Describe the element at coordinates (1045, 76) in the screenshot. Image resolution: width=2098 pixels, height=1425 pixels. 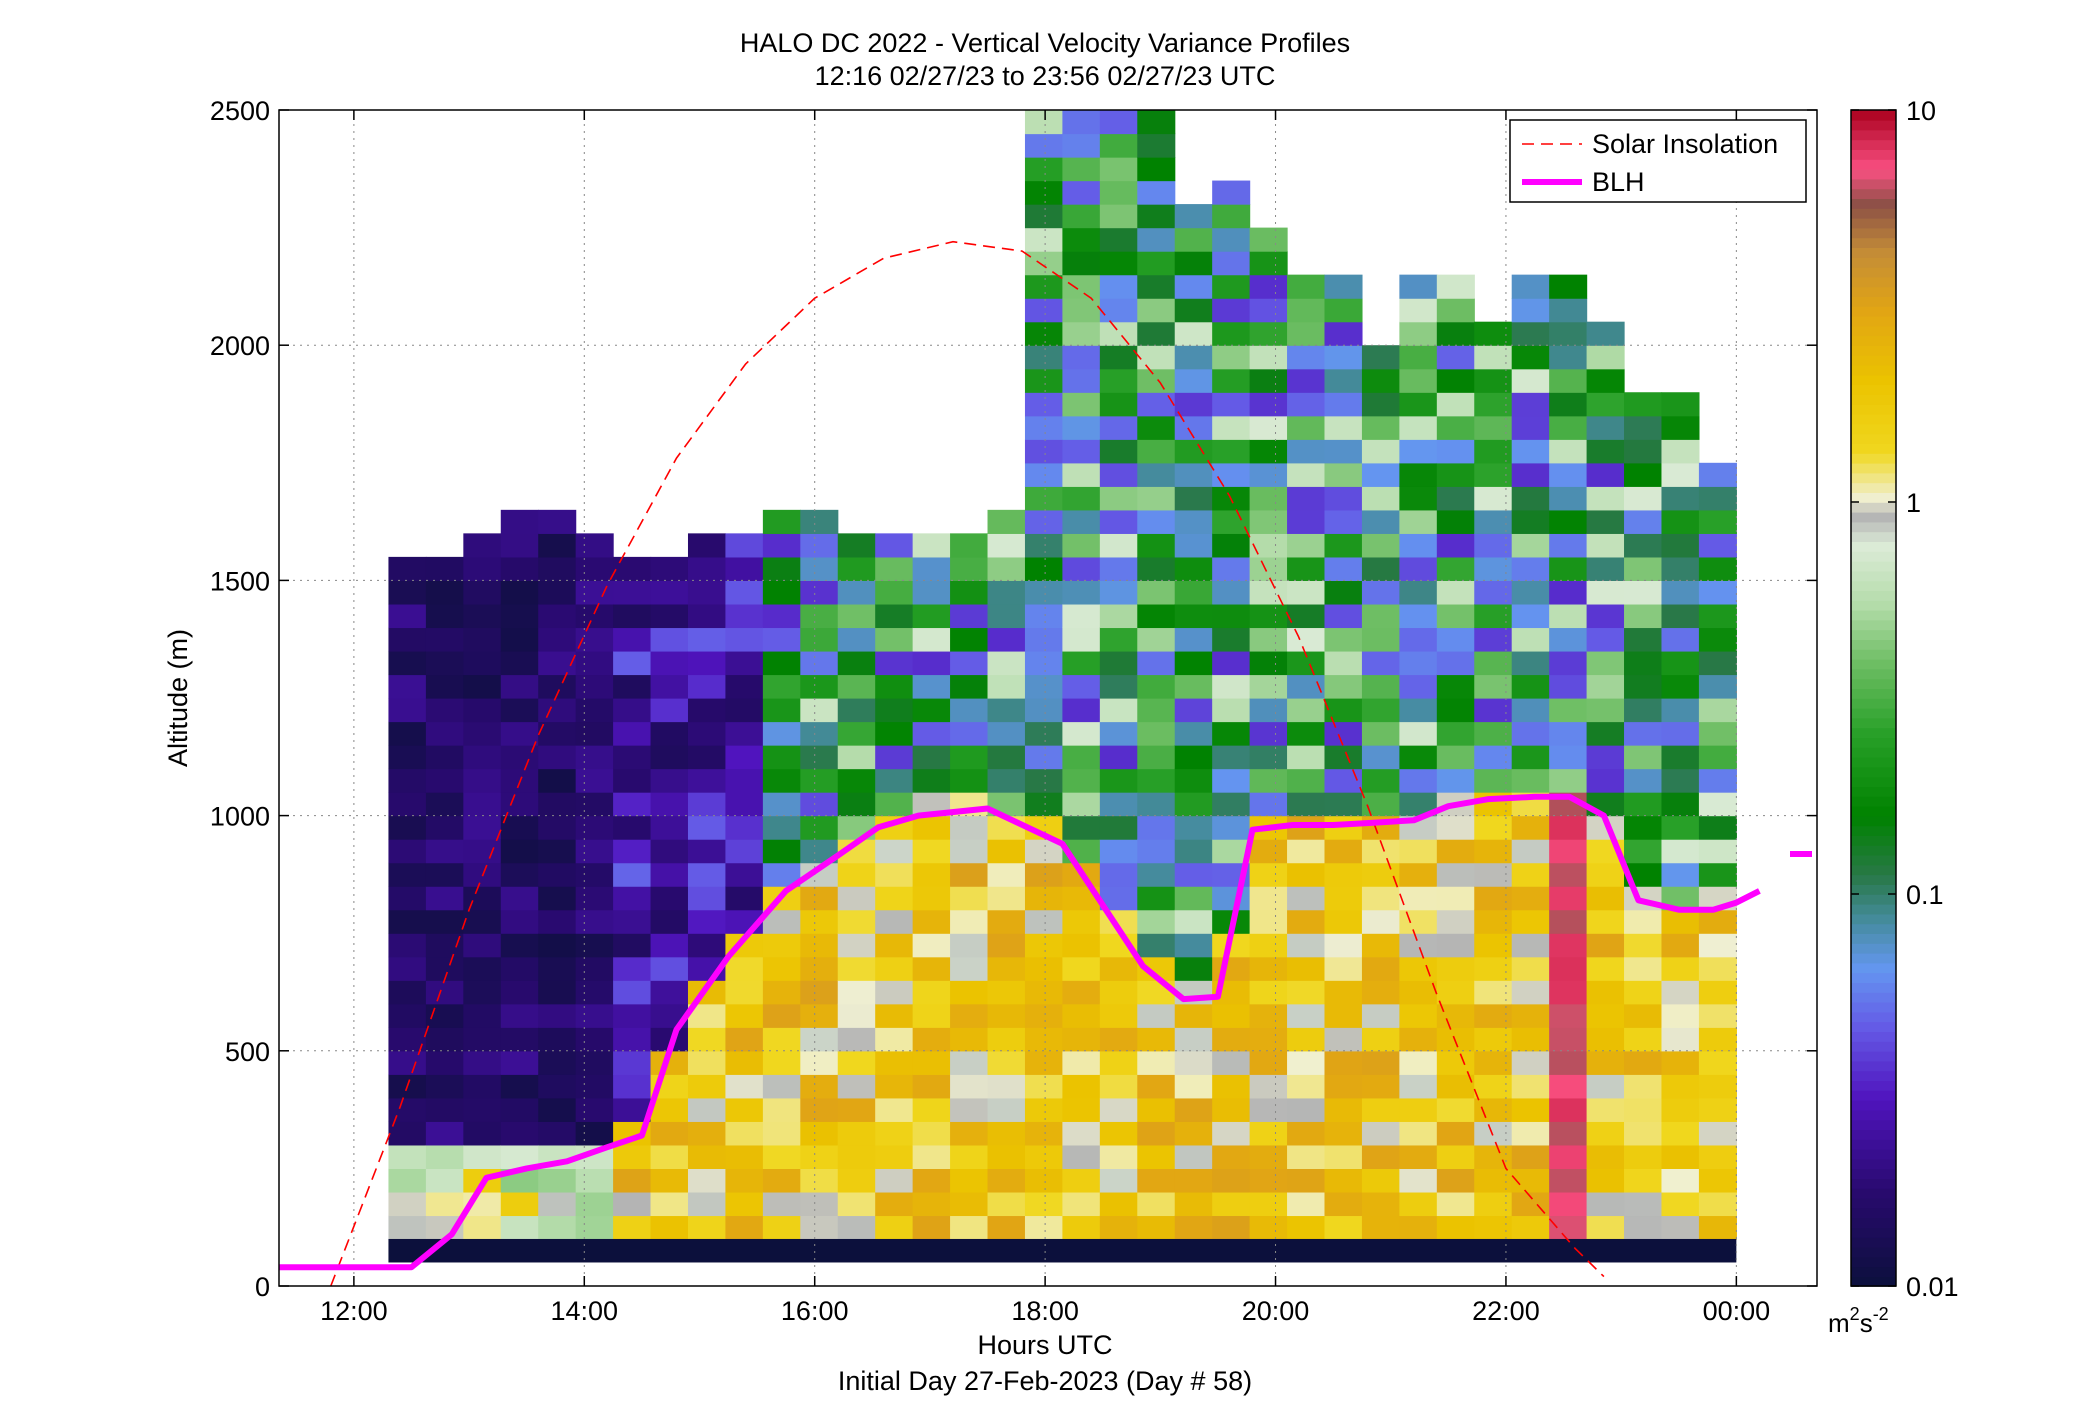
I see `chart-subtitle: 12:16 02/27/23 to 23:56 02/27/23 UTC` at that location.